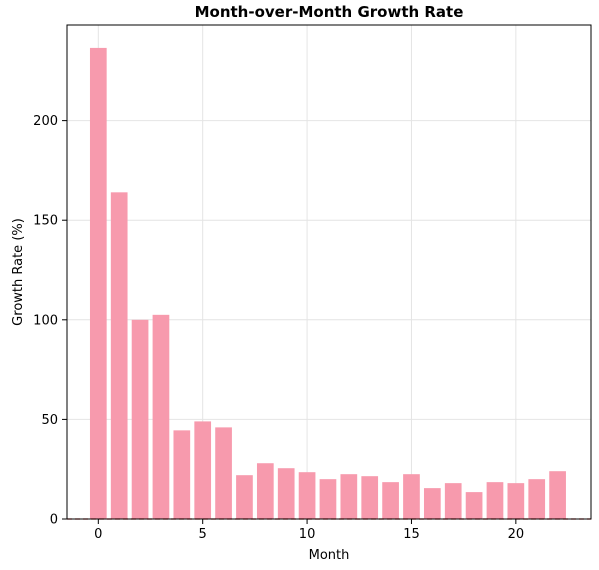 This screenshot has width=599, height=570. Describe the element at coordinates (329, 12) in the screenshot. I see `chart-title: Month-over-Month Growth Rate` at that location.